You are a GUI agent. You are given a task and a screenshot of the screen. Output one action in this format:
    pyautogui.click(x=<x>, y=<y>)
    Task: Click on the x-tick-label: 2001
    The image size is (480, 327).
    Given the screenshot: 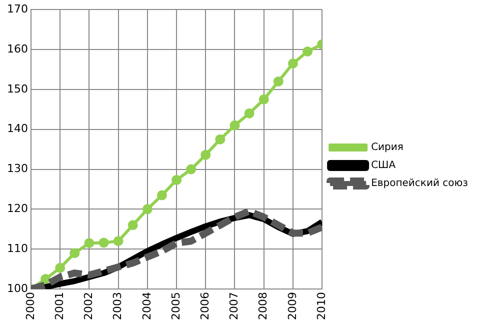 What is the action you would take?
    pyautogui.click(x=59, y=306)
    